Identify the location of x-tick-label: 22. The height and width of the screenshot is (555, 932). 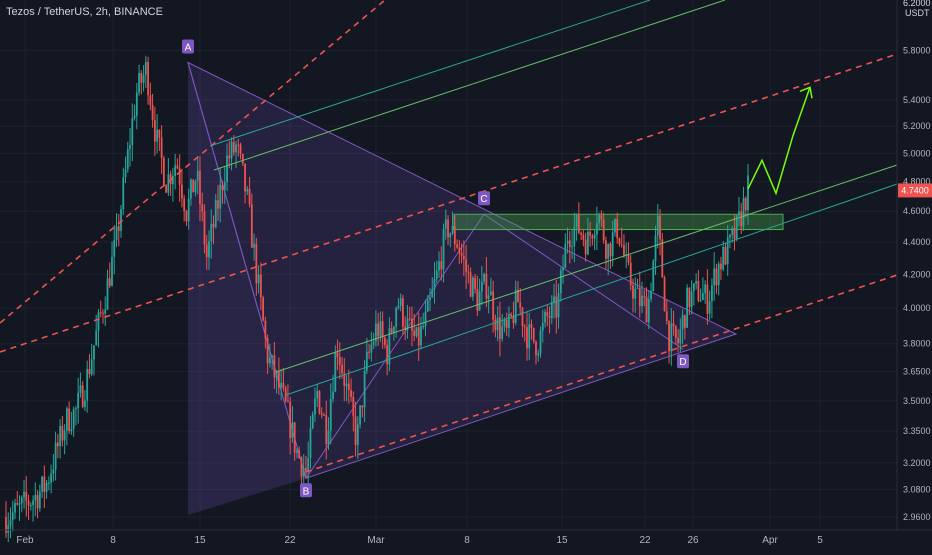
(290, 540).